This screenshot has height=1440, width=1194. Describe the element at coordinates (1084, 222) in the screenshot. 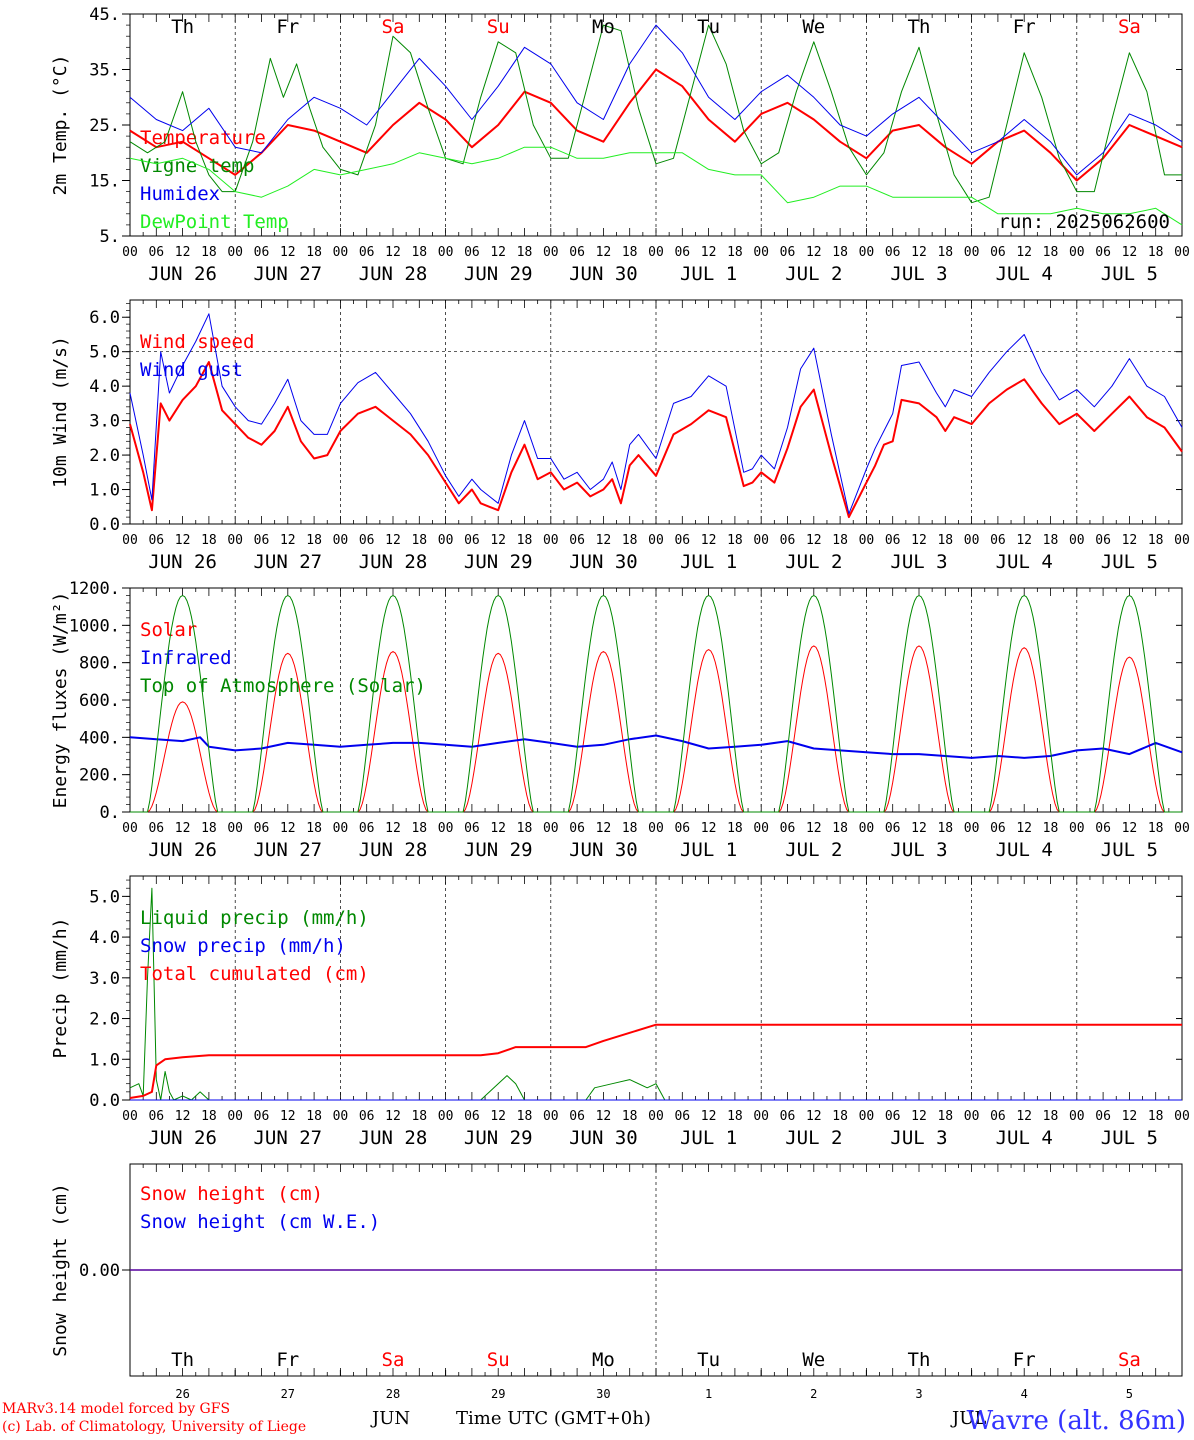

I see `run-label: run: 2025062600` at that location.